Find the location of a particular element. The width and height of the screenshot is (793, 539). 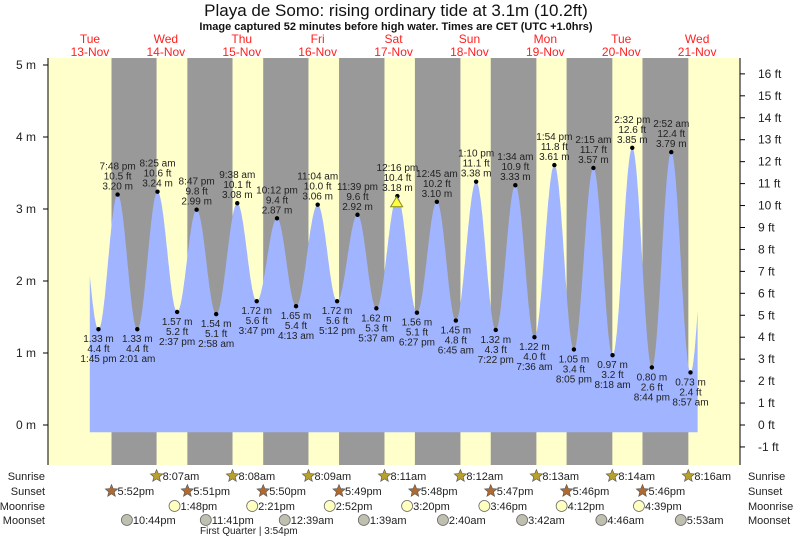

sunset-time-label: 5:49pm is located at coordinates (363, 492).